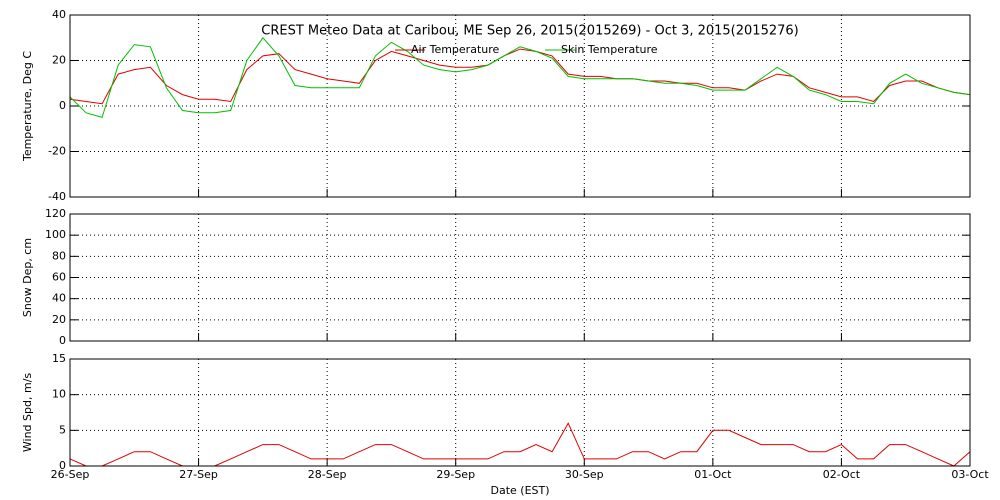  I want to click on legend-label: Air Temperature, so click(455, 49).